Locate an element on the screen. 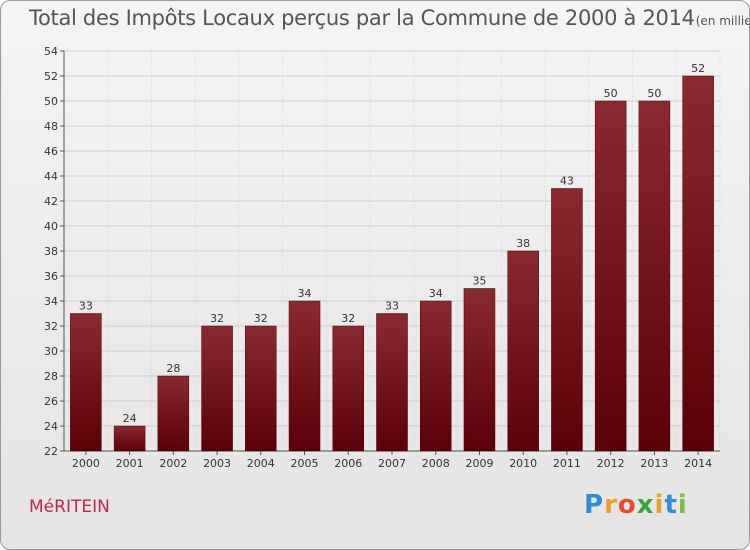 This screenshot has width=750, height=550. value-label: 28 is located at coordinates (173, 368).